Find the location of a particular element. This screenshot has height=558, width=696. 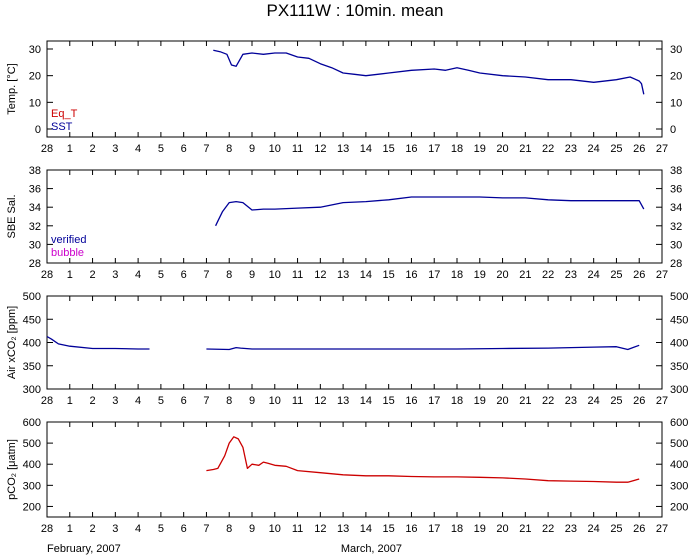

y-tick-label-left: 10 is located at coordinates (35, 103).